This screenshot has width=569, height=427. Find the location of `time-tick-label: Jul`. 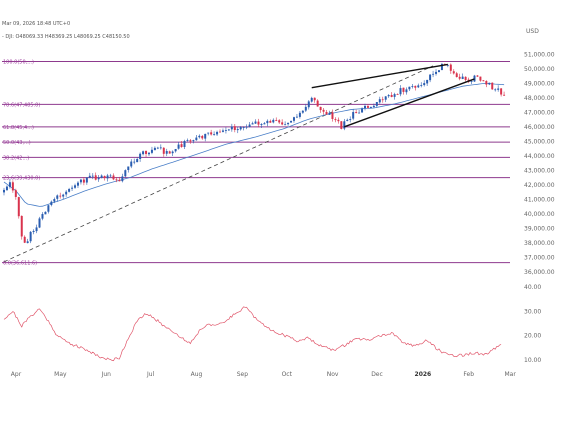

time-tick-label: Jul is located at coordinates (150, 374).